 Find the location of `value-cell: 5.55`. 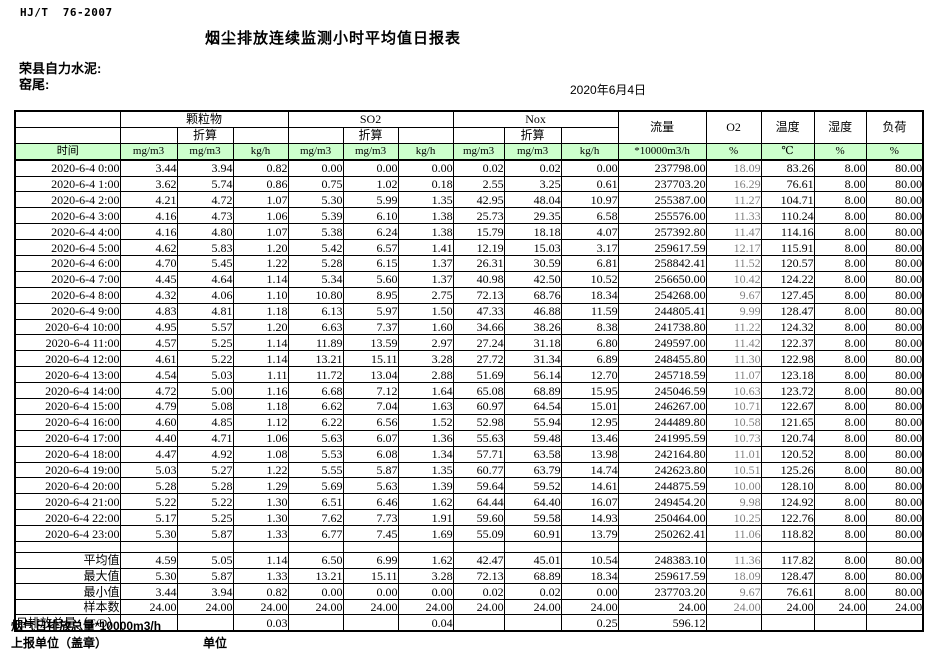

value-cell: 5.55 is located at coordinates (315, 470).